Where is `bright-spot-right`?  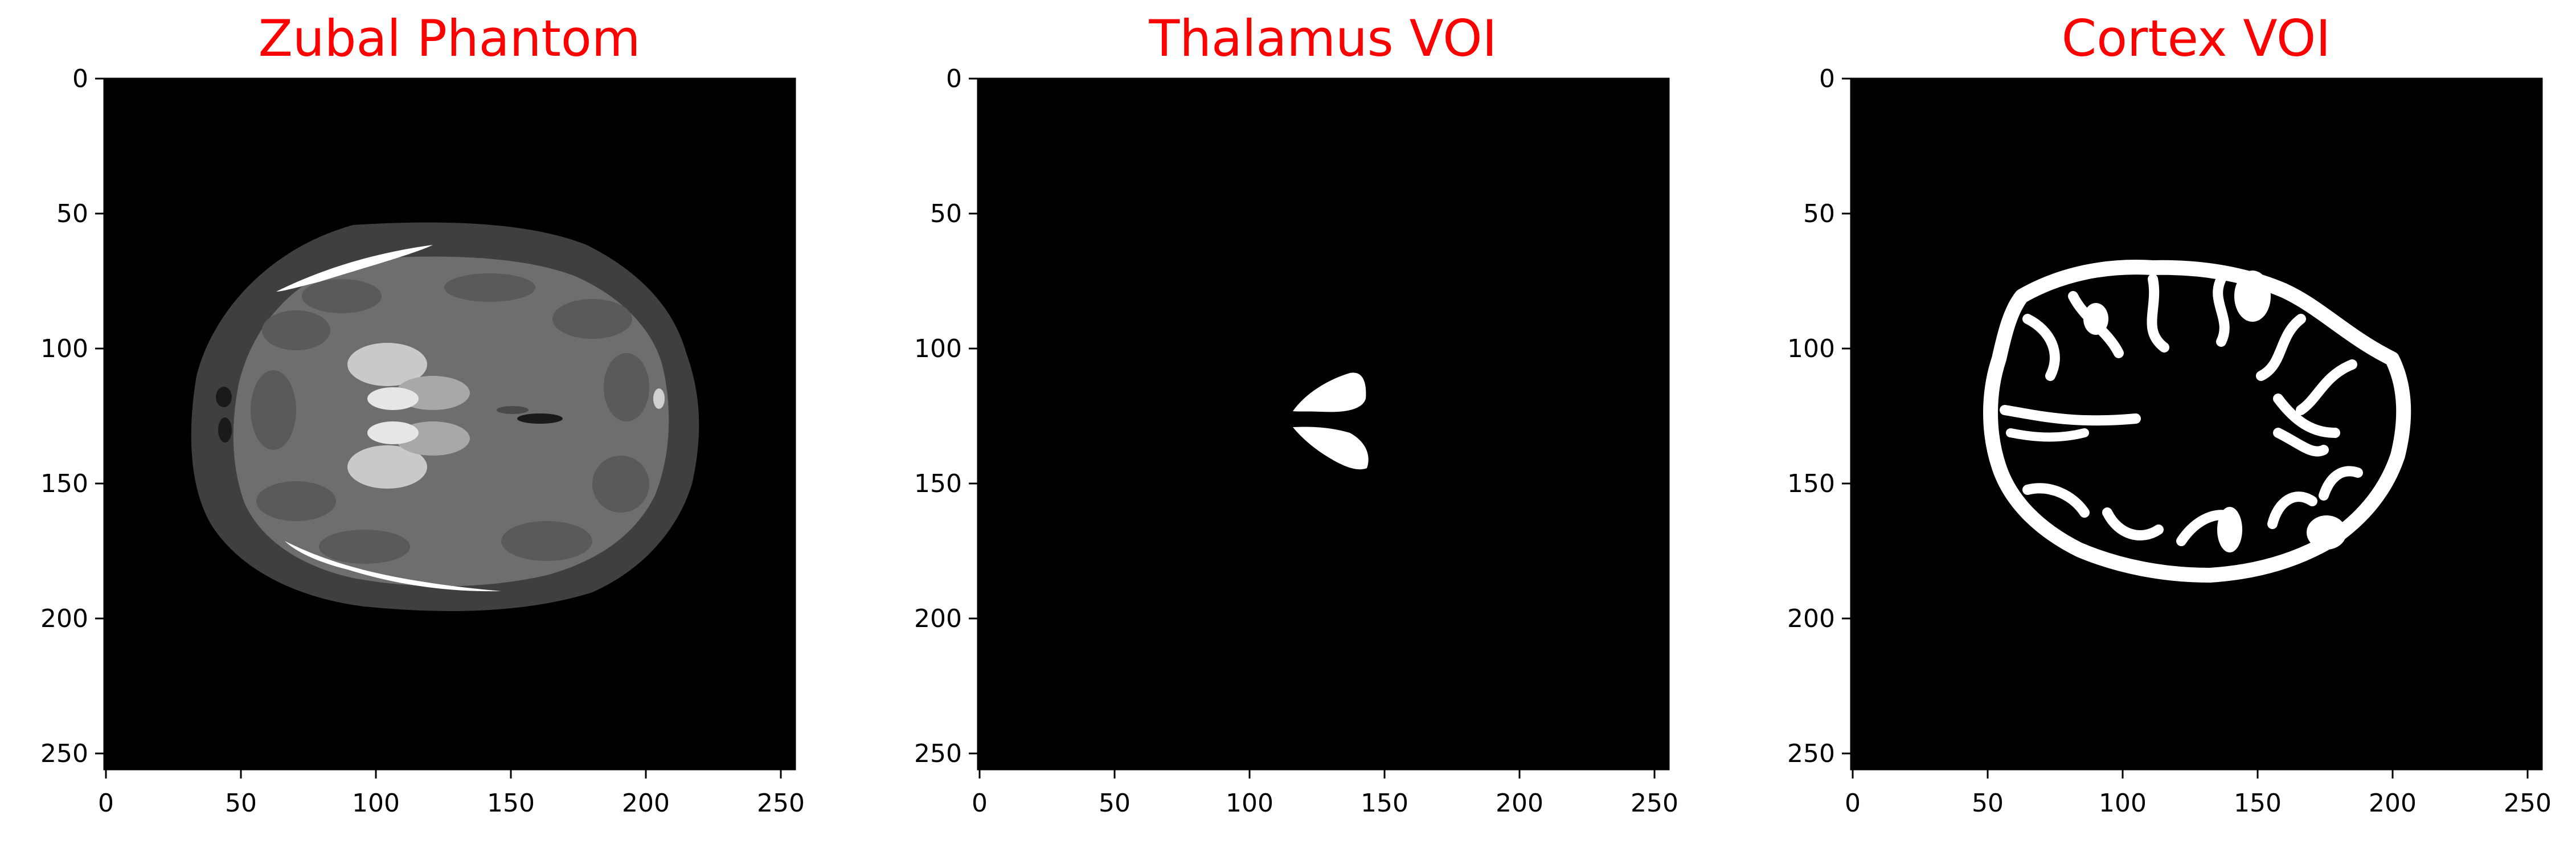 bright-spot-right is located at coordinates (659, 399).